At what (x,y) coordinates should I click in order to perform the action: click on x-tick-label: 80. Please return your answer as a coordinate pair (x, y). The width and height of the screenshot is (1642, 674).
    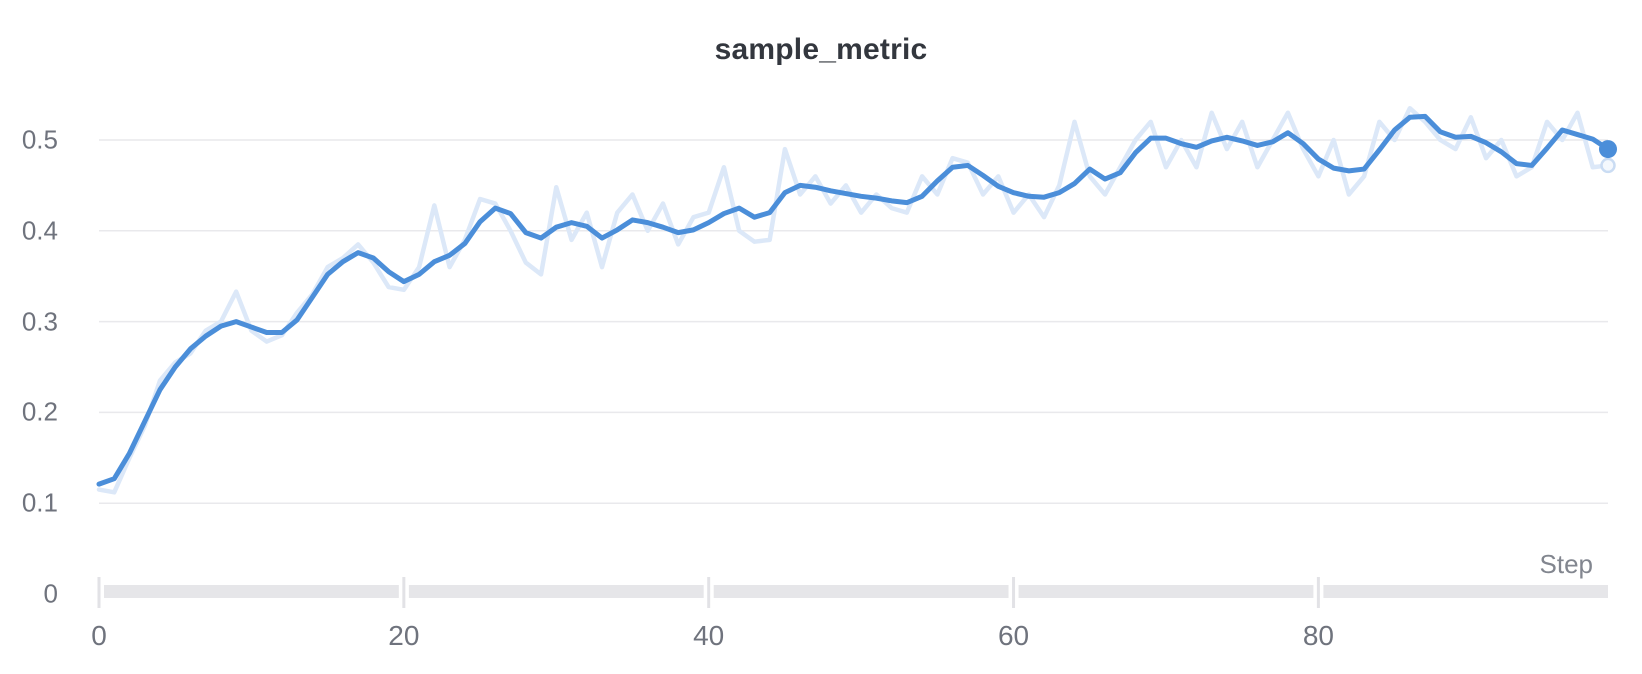
    Looking at the image, I should click on (1318, 635).